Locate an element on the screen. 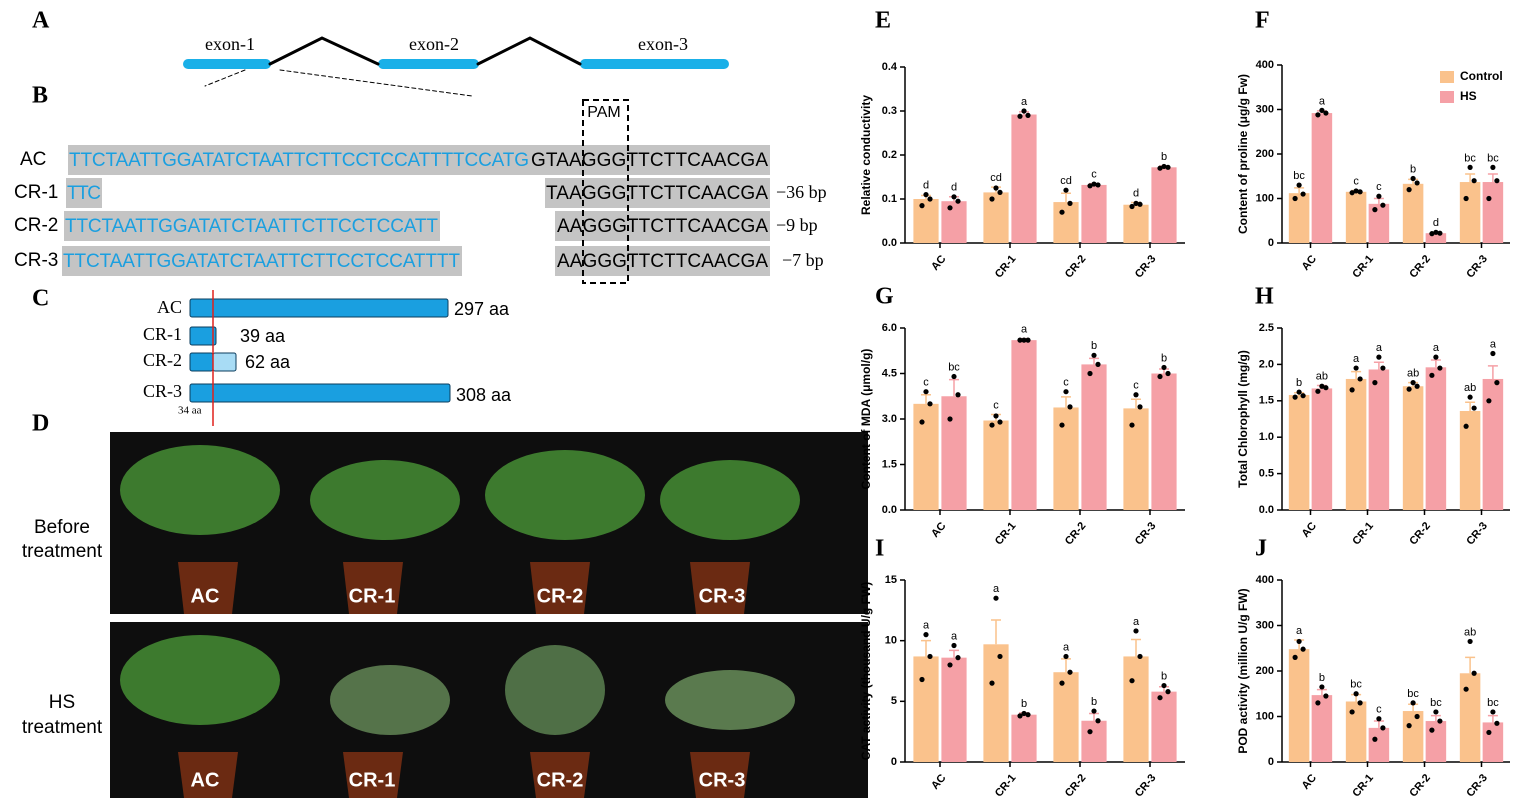  y-tick-label: 0.0 is located at coordinates (889, 243).